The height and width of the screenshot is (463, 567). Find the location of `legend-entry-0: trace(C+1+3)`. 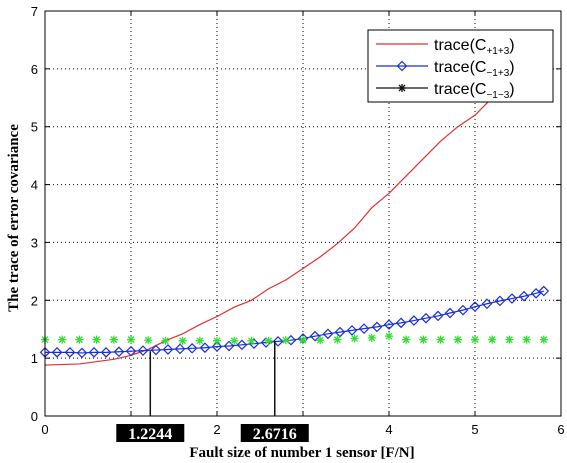

legend-entry-0: trace(C+1+3) is located at coordinates (445, 47).